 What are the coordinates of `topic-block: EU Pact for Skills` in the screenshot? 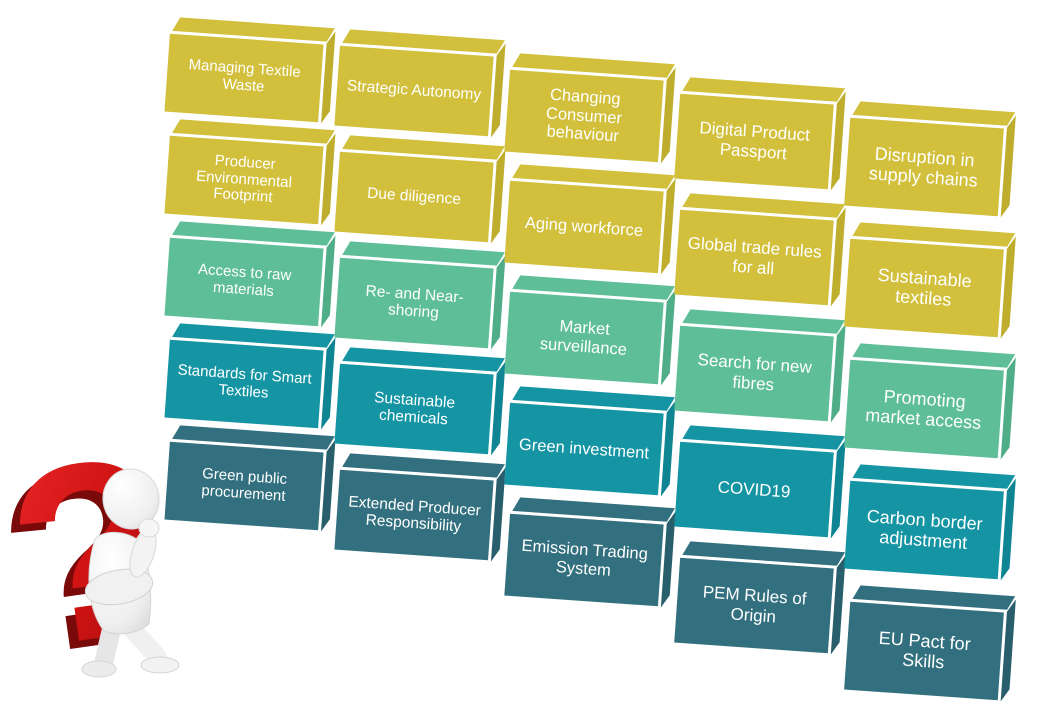 It's located at (924, 651).